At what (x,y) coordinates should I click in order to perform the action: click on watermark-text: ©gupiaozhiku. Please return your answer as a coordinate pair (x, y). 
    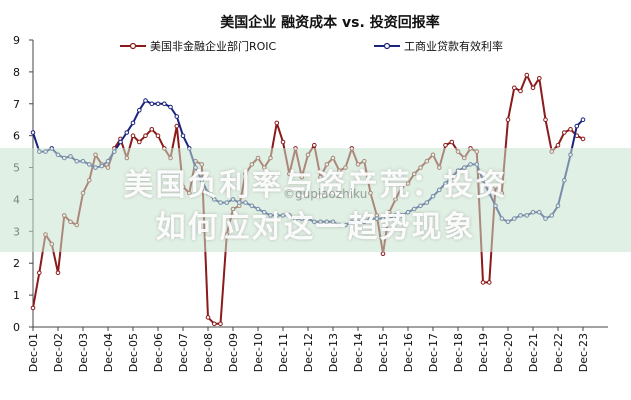
    Looking at the image, I should click on (325, 194).